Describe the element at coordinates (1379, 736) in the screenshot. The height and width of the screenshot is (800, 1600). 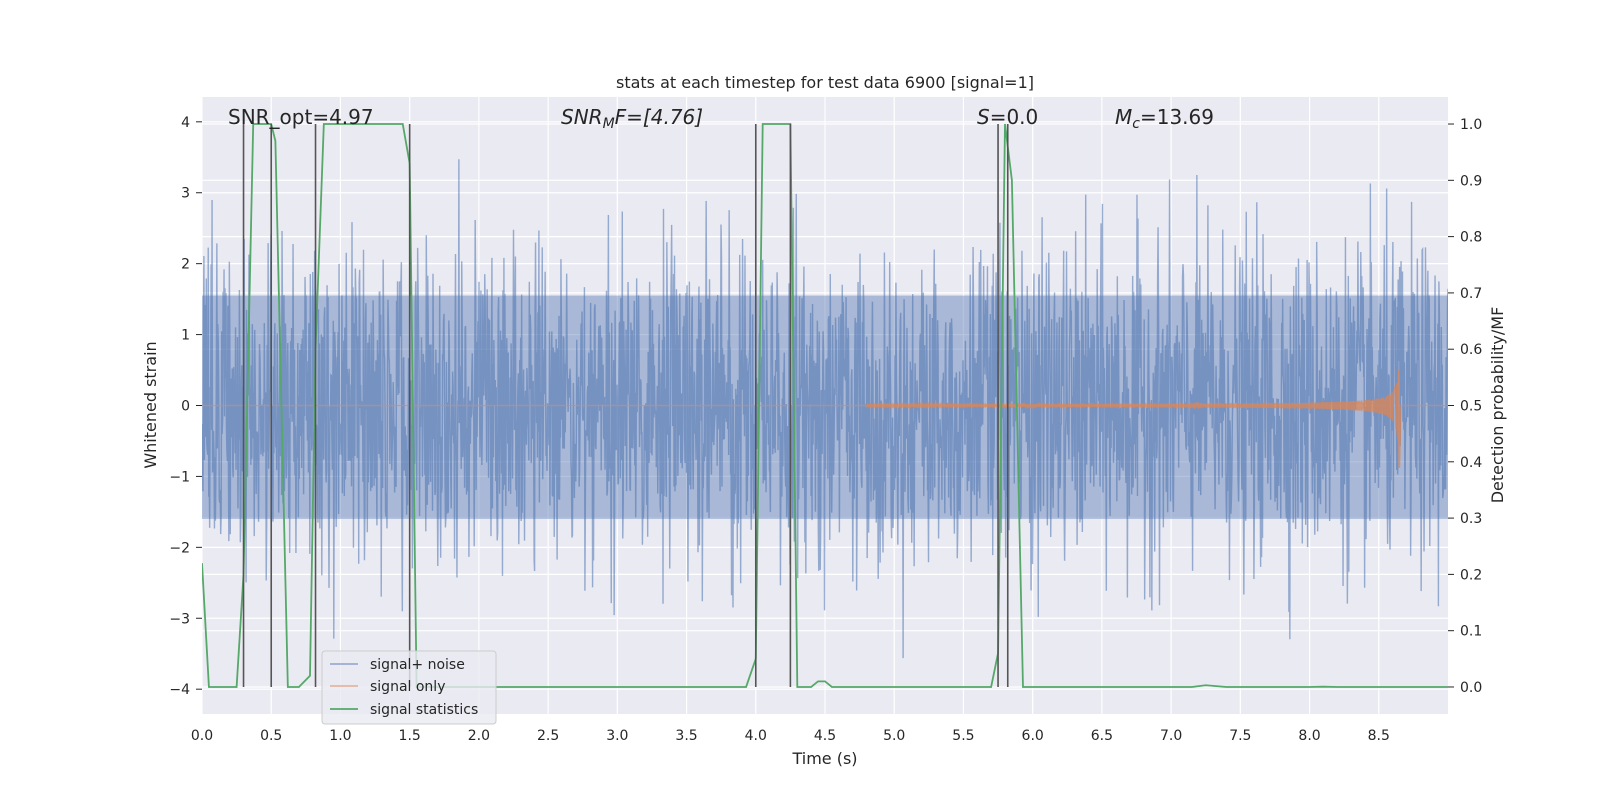
I see `x-tick-label: 8.5` at that location.